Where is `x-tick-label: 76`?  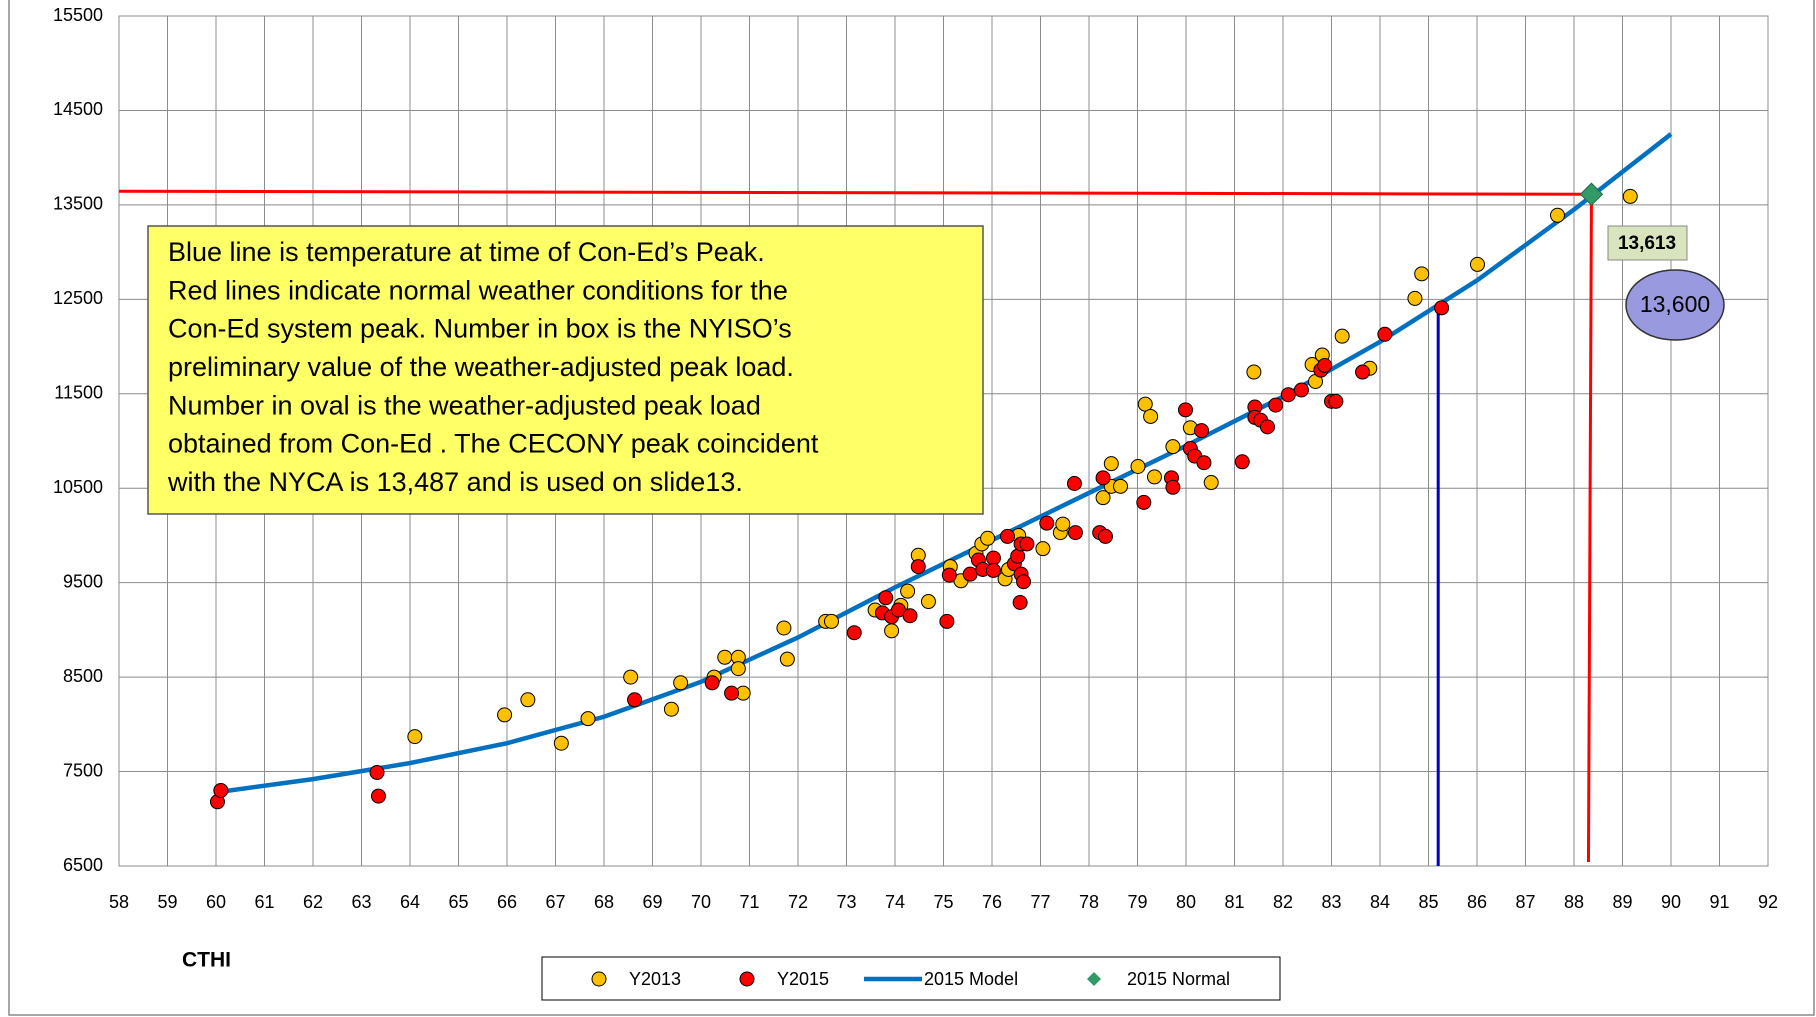 x-tick-label: 76 is located at coordinates (992, 902).